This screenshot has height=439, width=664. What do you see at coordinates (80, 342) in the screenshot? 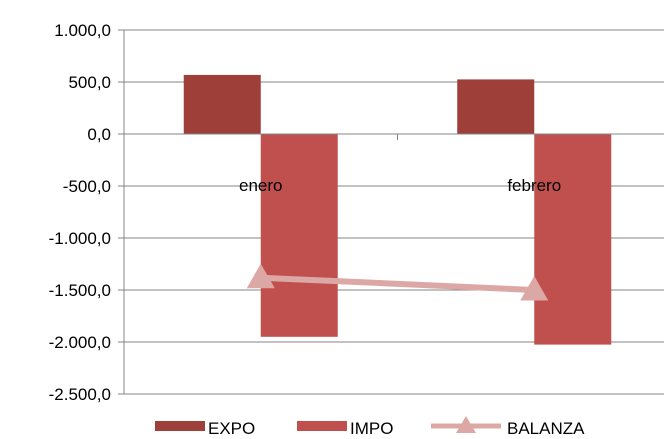
I see `y-tick-label: -2.000,0` at bounding box center [80, 342].